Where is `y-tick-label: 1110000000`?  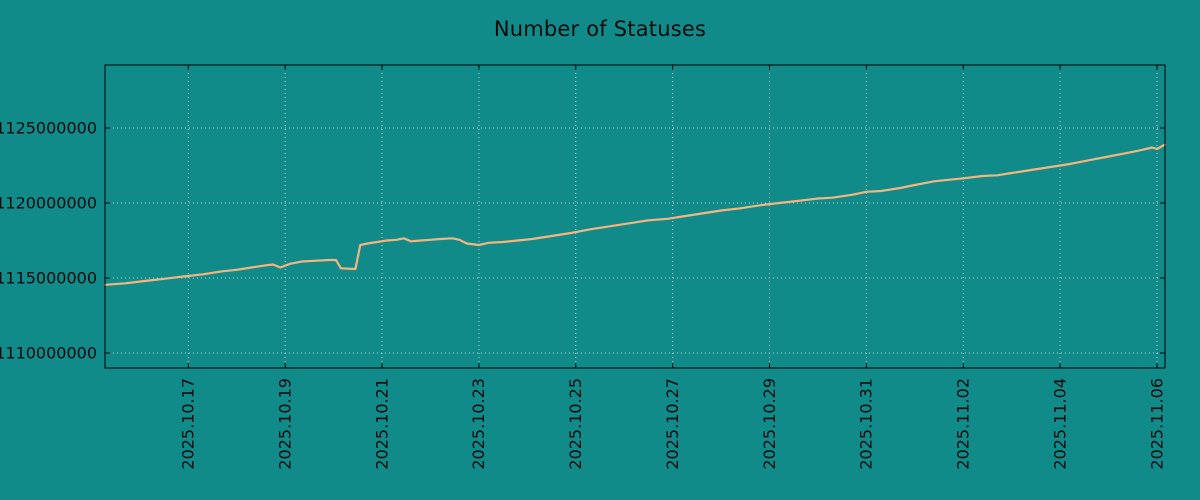 y-tick-label: 1110000000 is located at coordinates (48, 352).